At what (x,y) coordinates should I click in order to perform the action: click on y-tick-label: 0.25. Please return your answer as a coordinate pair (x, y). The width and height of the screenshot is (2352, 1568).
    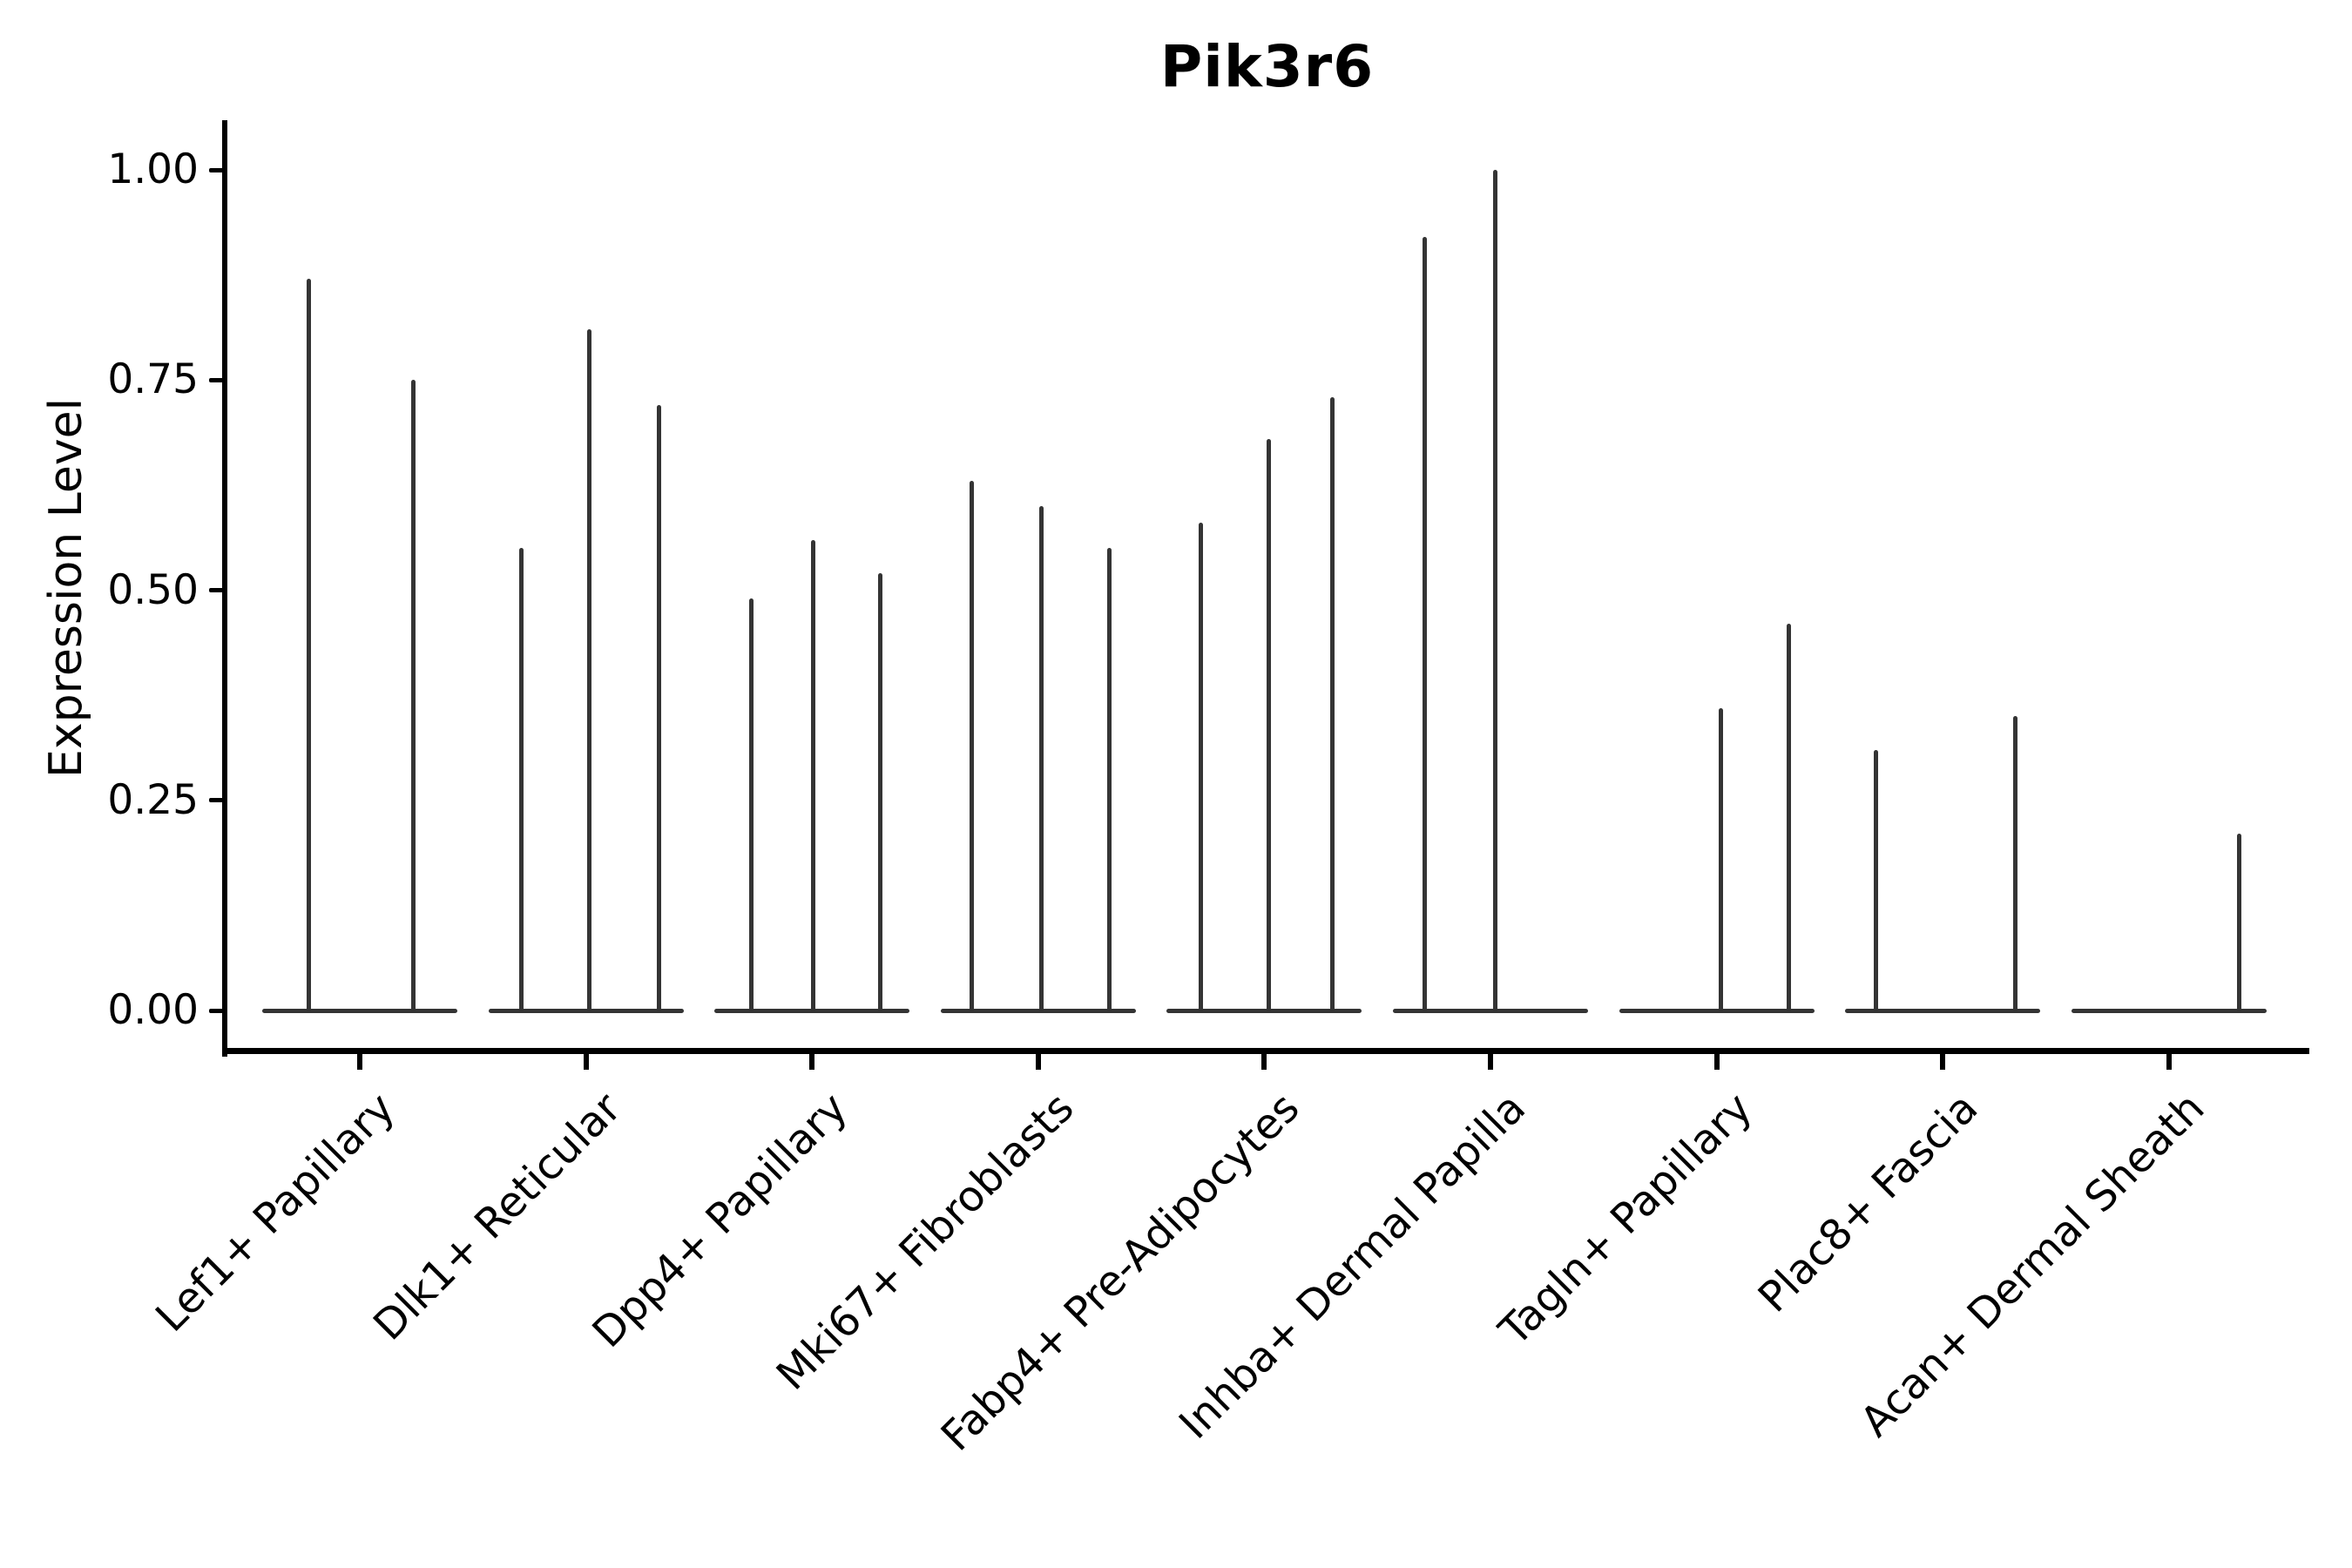
    Looking at the image, I should click on (153, 800).